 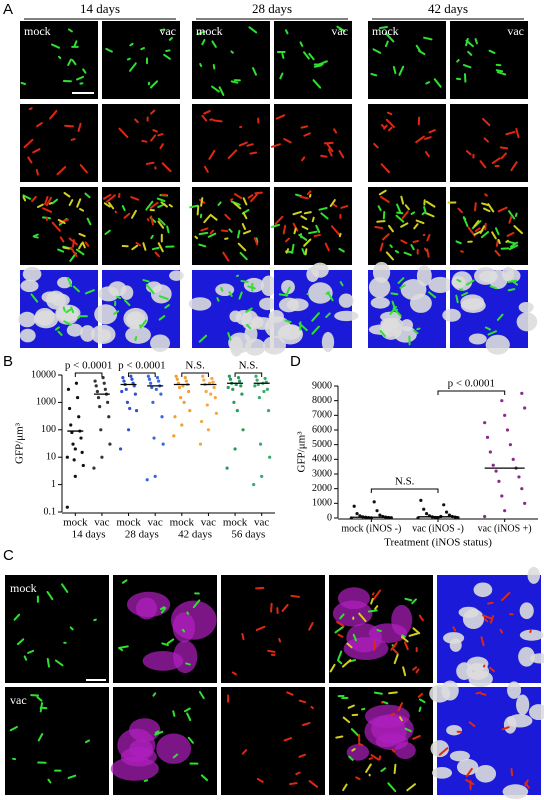 I want to click on panel-letter: A, so click(x=8, y=9).